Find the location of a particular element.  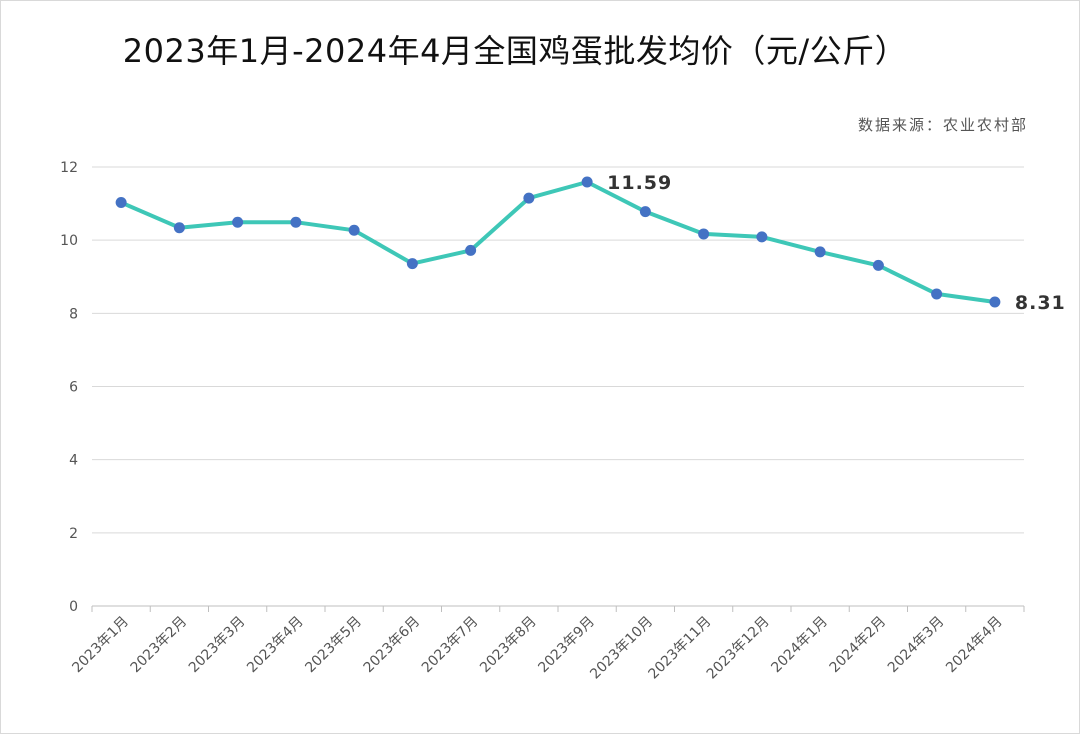

x-tick-label: 2024年1月 is located at coordinates (799, 645).